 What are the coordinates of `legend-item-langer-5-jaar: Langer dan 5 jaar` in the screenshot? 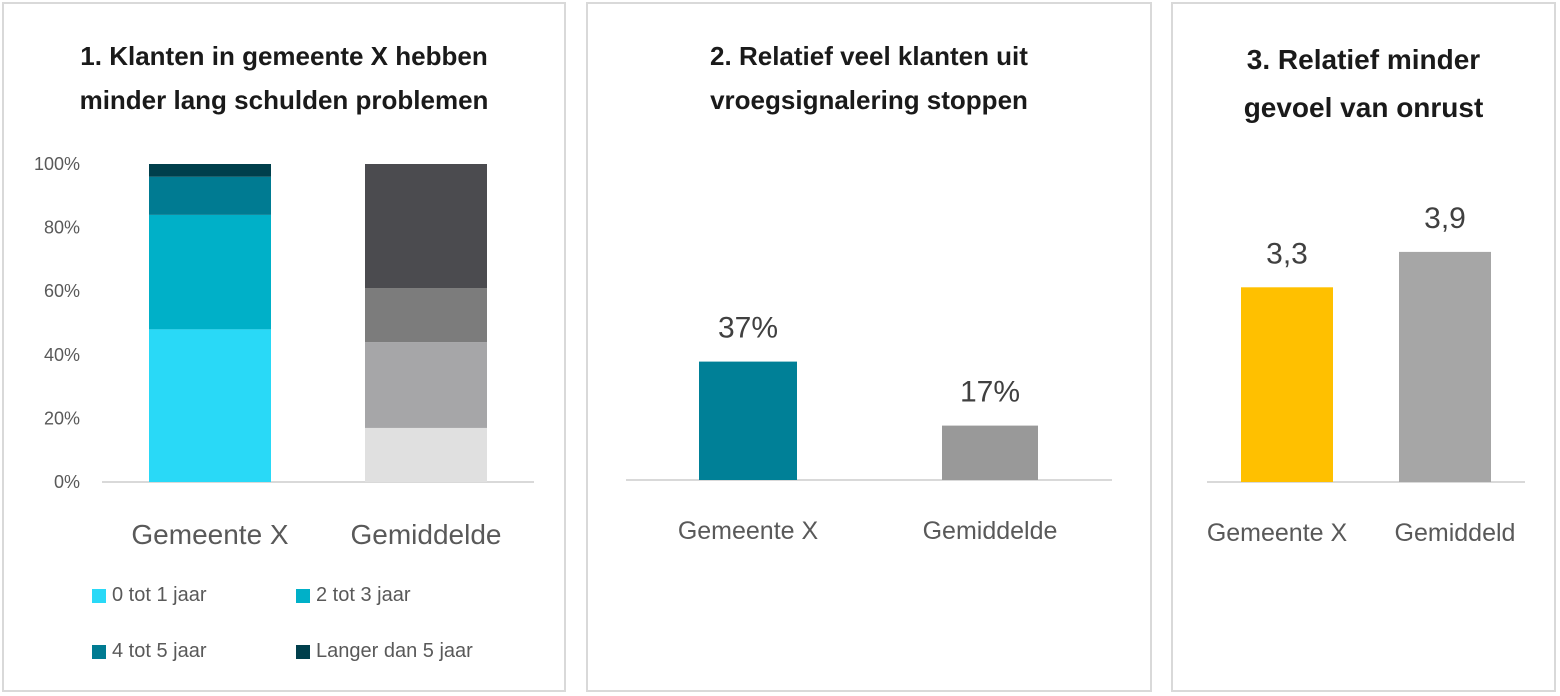 It's located at (384, 651).